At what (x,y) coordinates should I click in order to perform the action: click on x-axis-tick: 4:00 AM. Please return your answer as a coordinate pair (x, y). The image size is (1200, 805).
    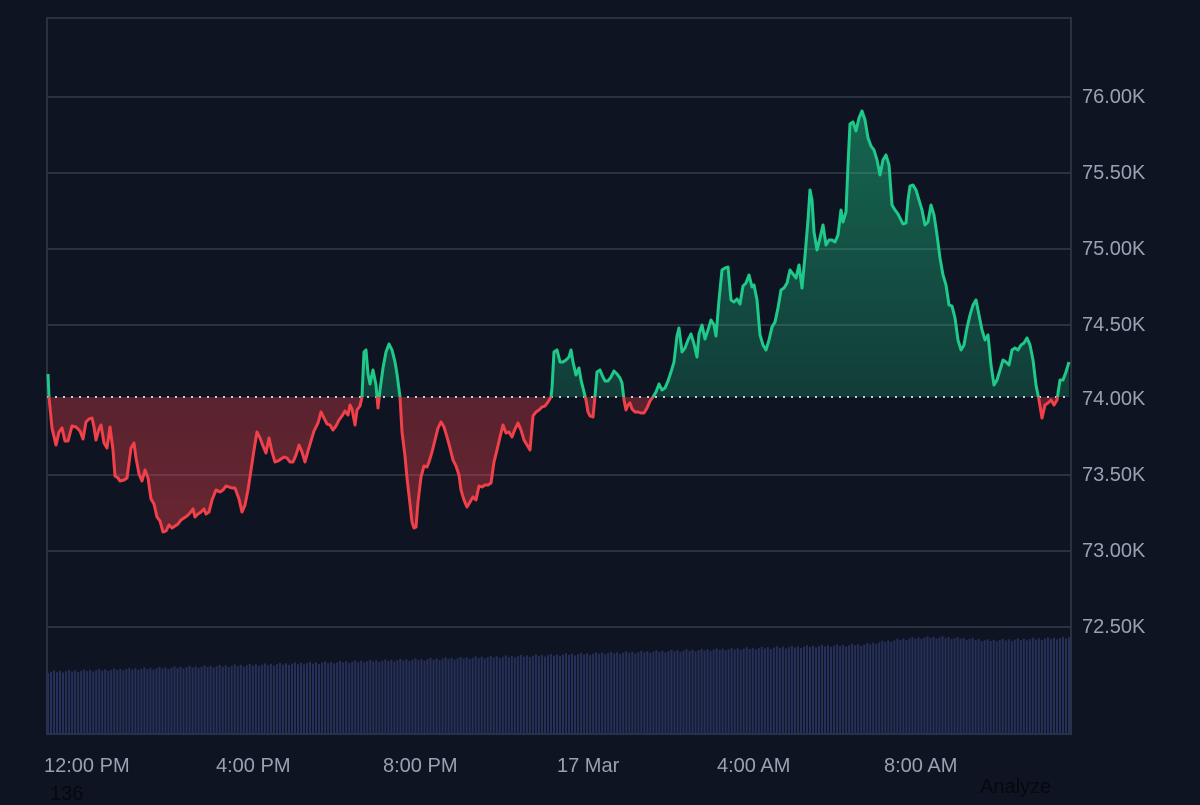
    Looking at the image, I should click on (754, 766).